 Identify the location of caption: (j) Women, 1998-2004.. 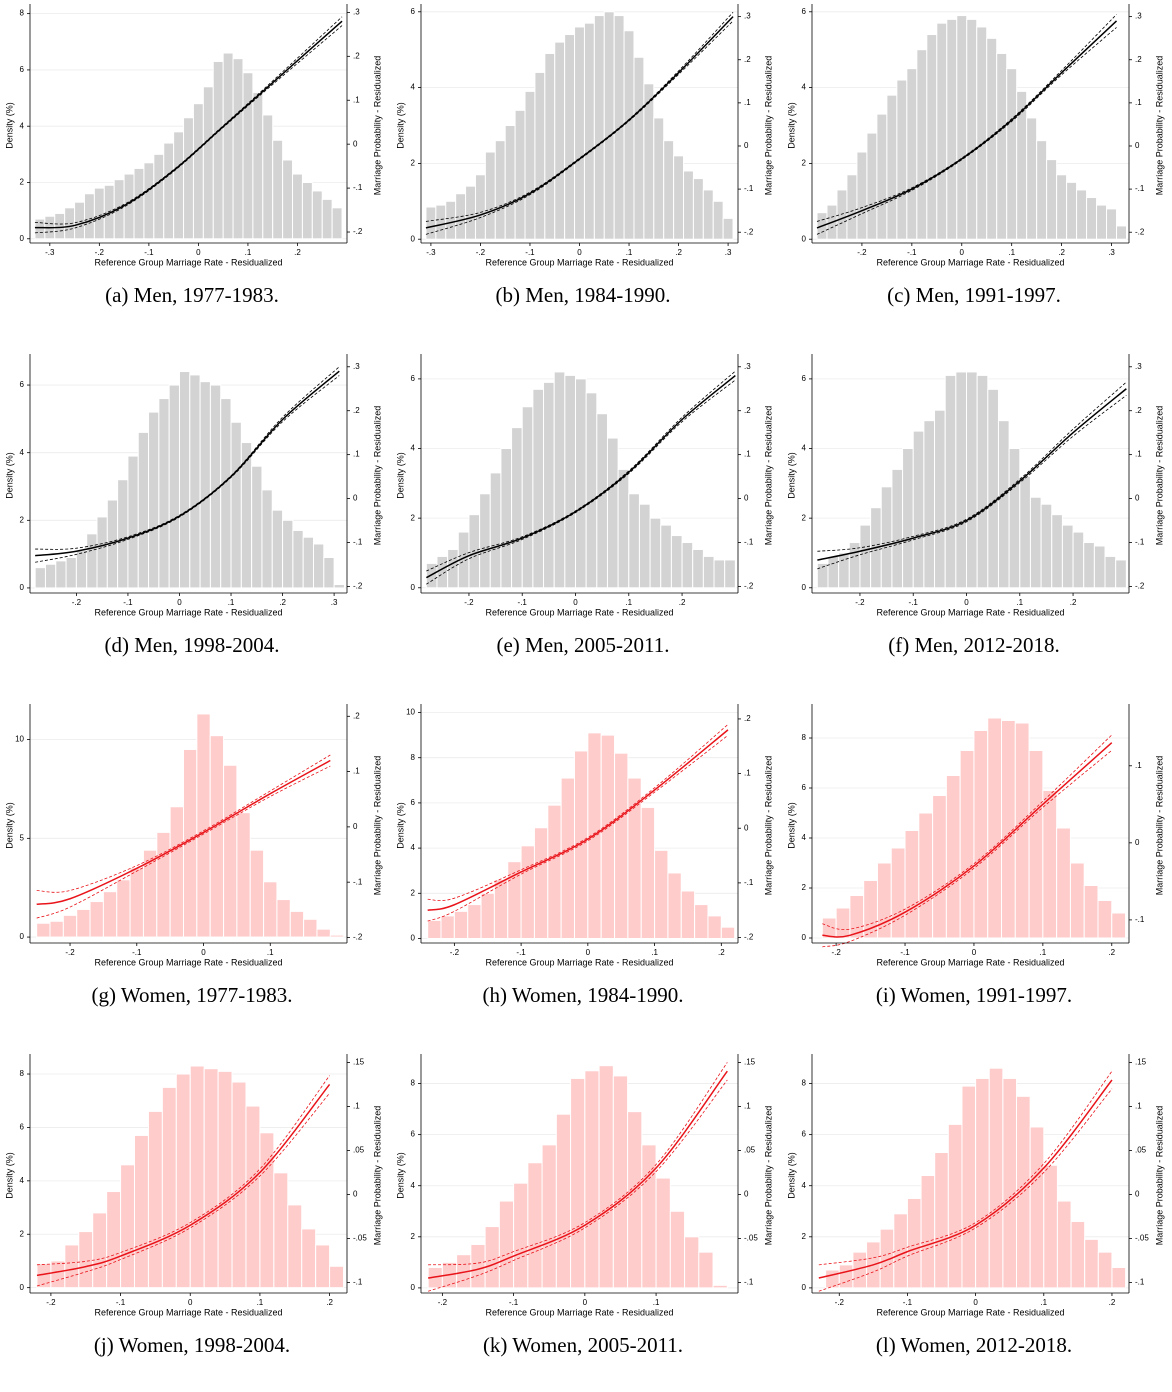
(192, 1345).